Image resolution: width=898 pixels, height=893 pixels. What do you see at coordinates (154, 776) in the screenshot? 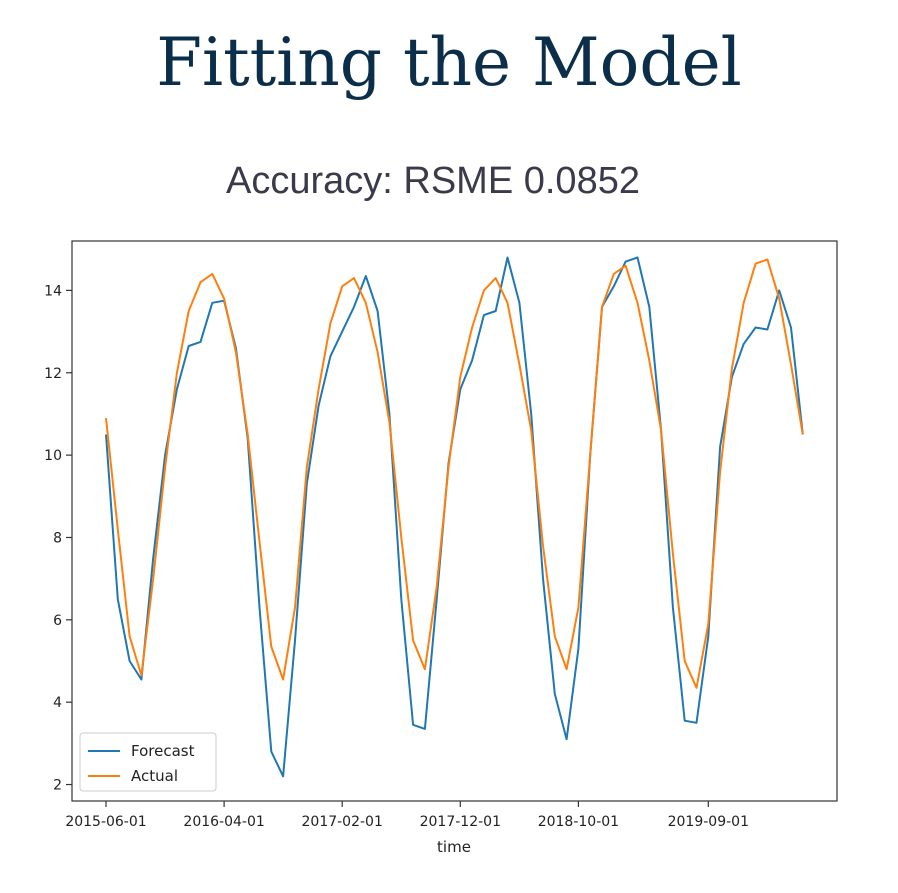
I see `legend-label-actual: Actual` at bounding box center [154, 776].